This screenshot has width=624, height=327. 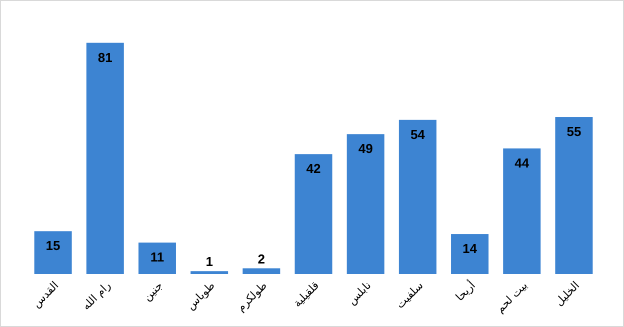 I want to click on data-label: 2, so click(x=262, y=258).